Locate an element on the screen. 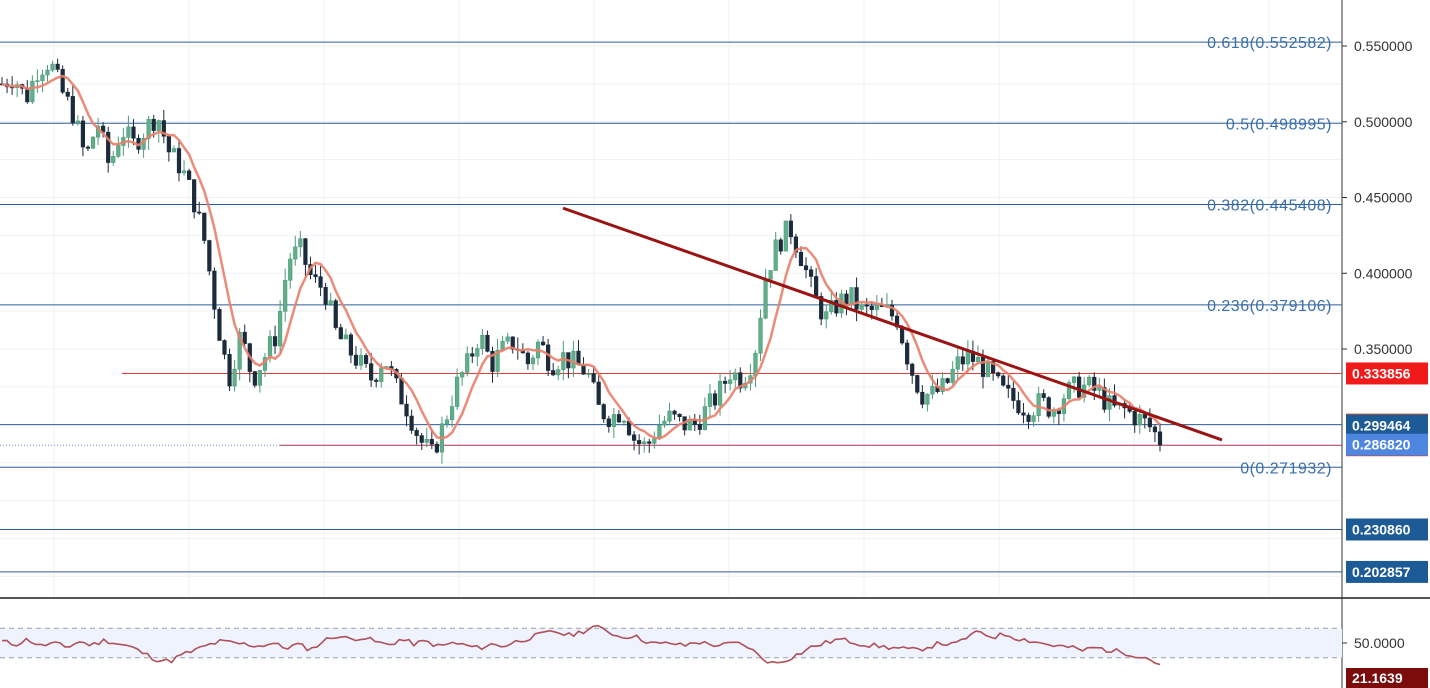  rsi-value-tag is located at coordinates (1387, 678).